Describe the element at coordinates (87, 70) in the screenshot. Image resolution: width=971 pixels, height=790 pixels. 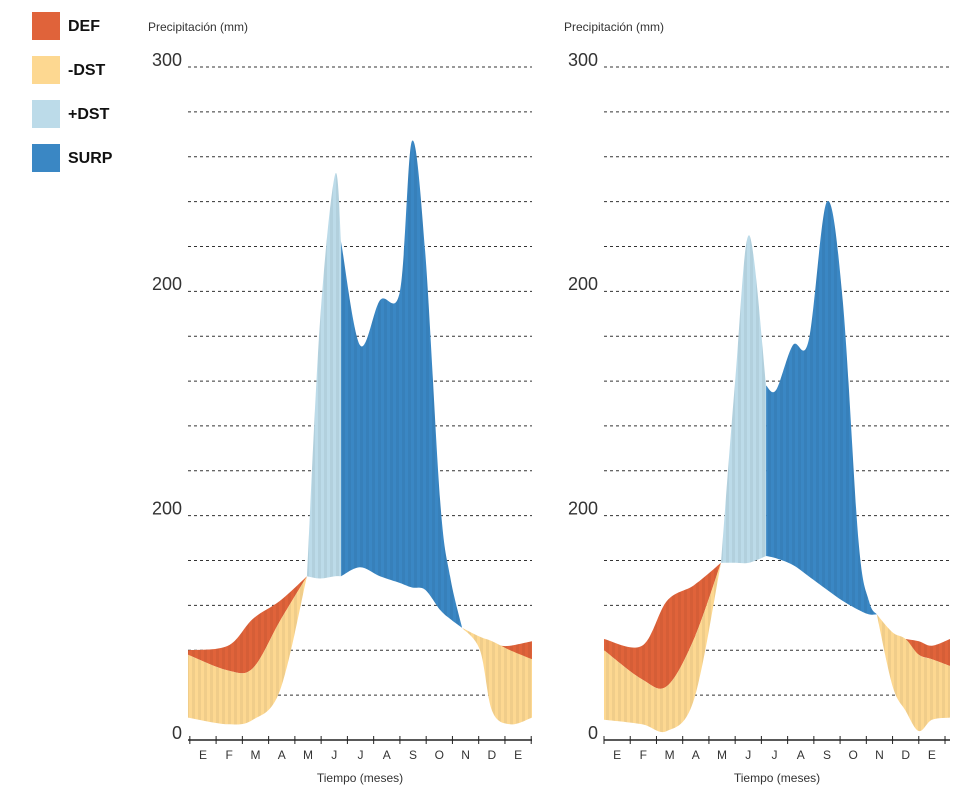
I see `legend-label: -DST` at that location.